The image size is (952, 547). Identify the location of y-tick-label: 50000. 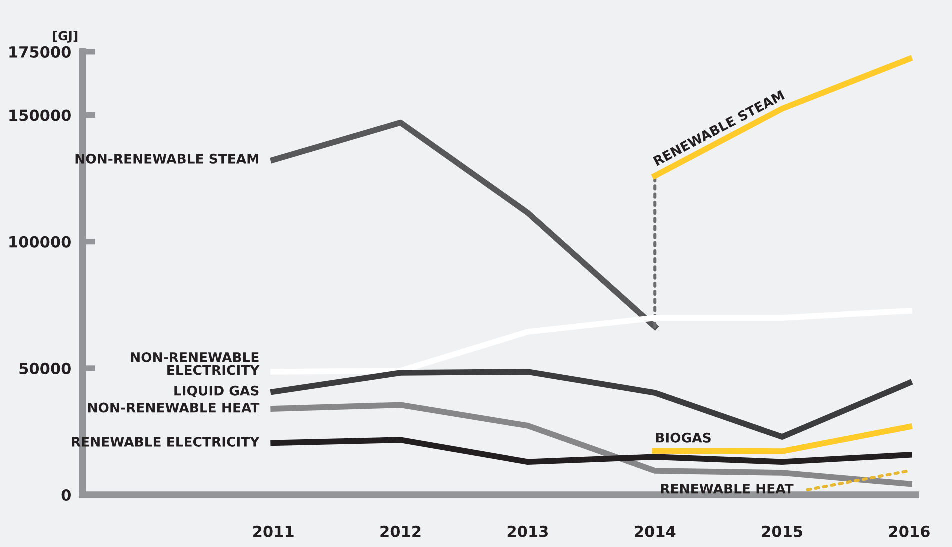
(45, 368).